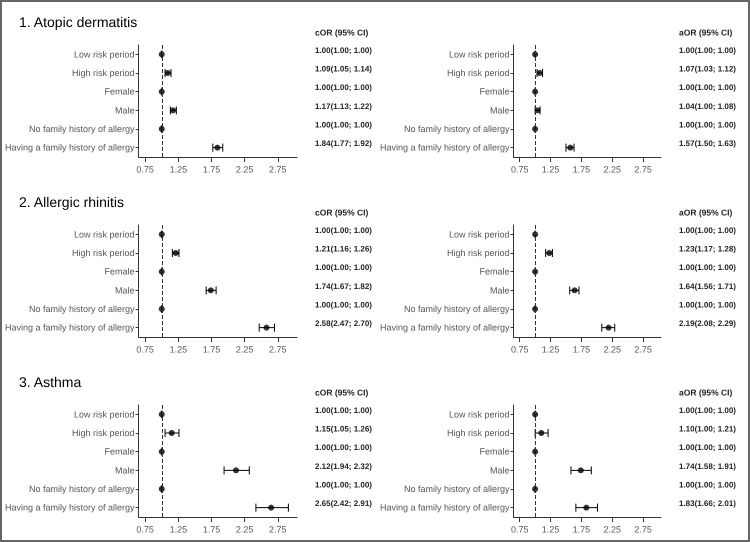 The image size is (750, 542). I want to click on chart-title: 2. Allergic rhinitis, so click(71, 202).